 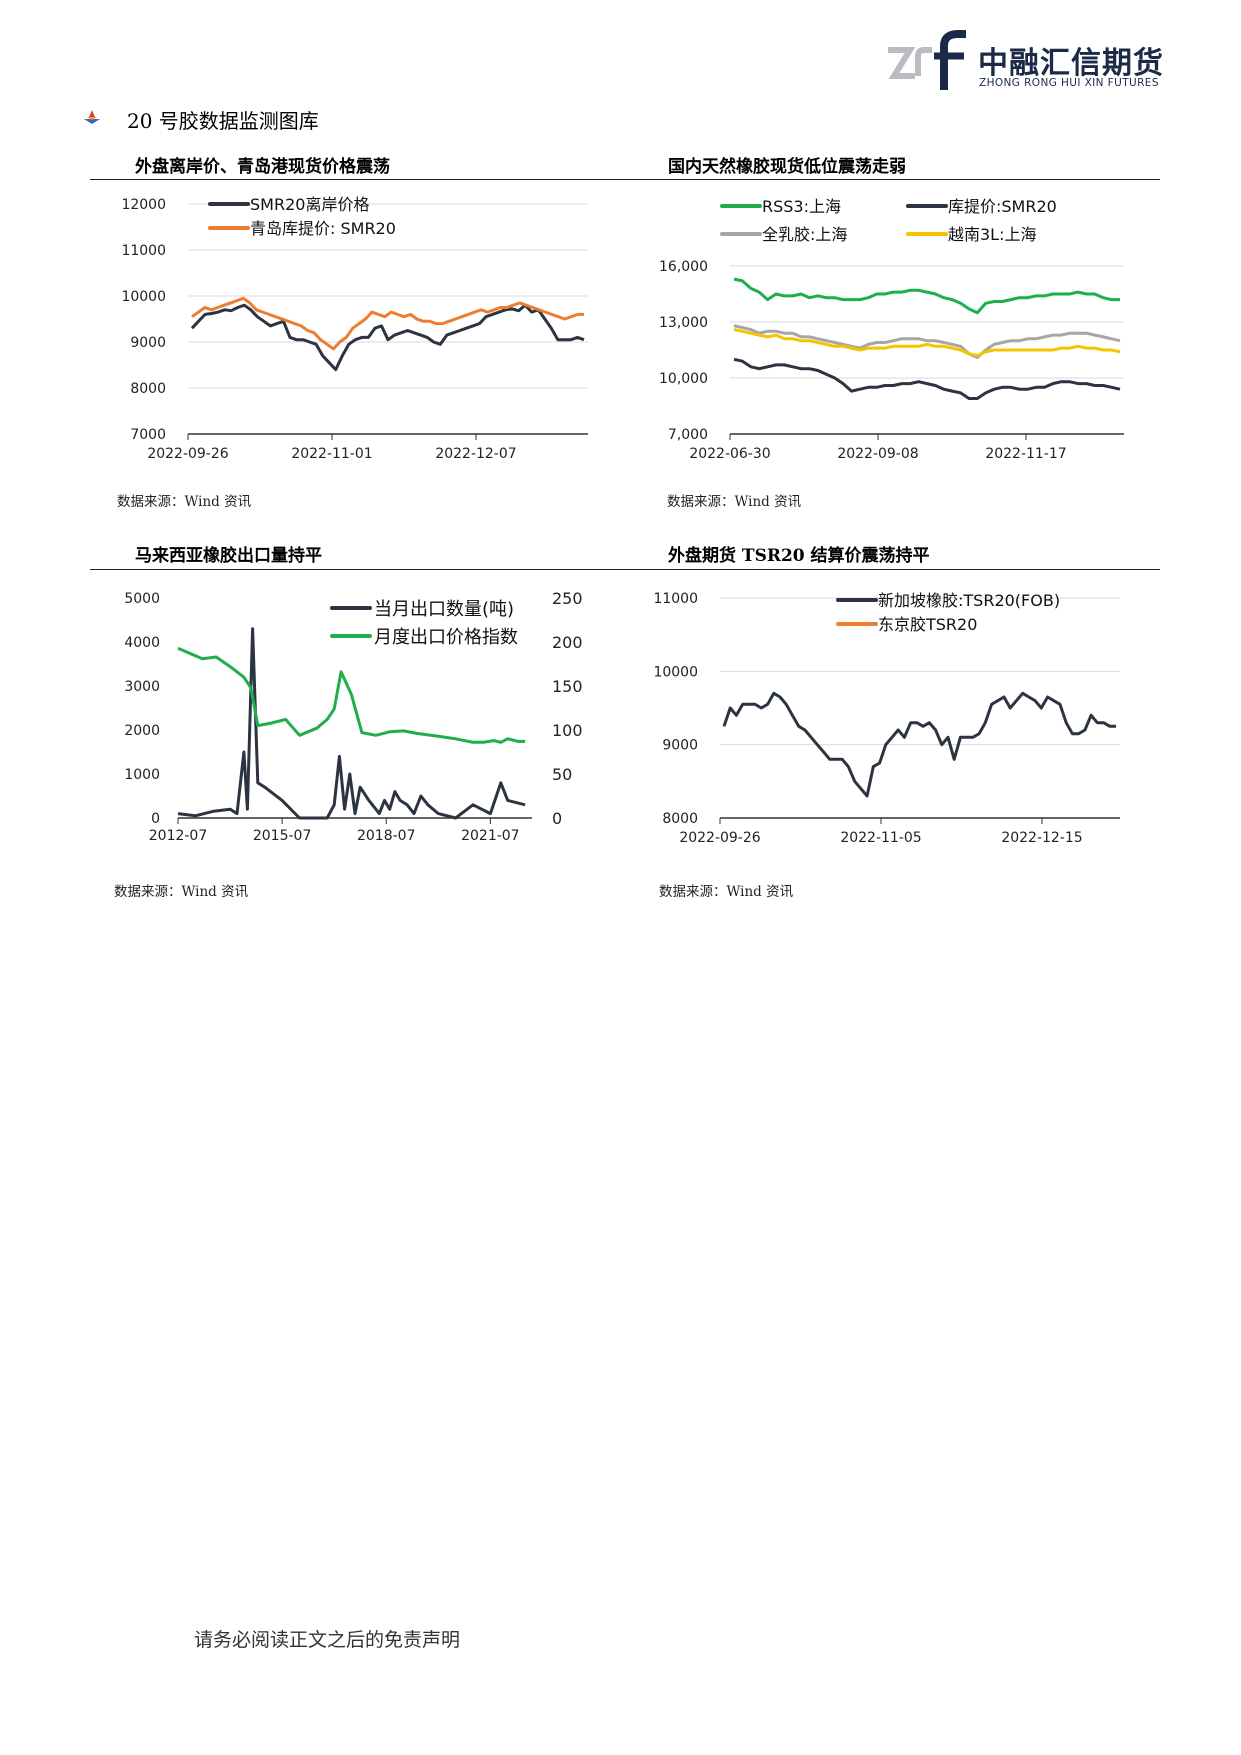 I want to click on chart-1-title: 外盘离岸价、青岛港现货价格震荡, so click(x=262, y=167).